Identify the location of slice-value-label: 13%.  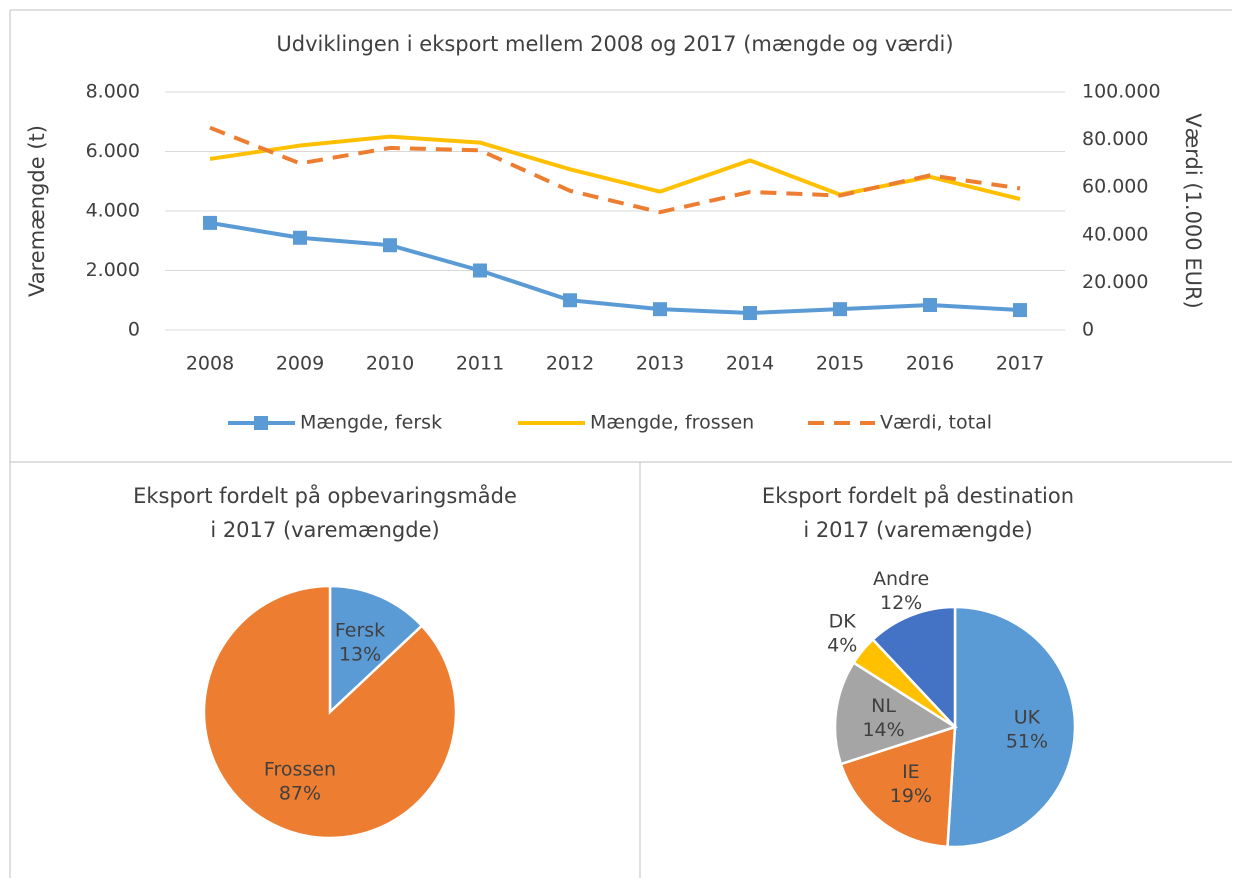
(360, 654).